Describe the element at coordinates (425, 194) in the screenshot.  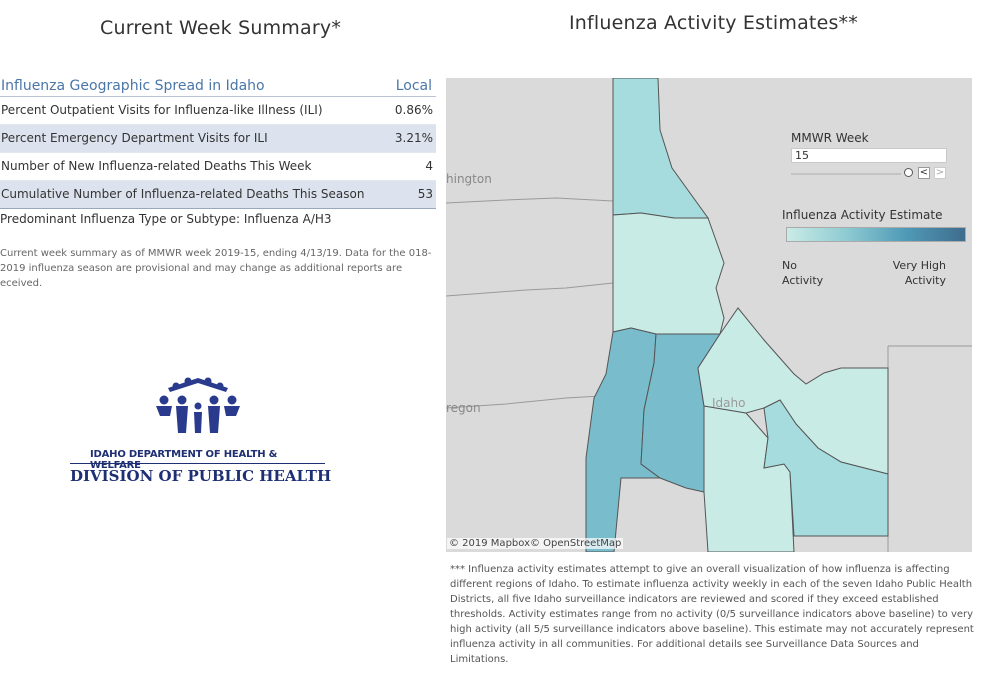
I see `row-value: 53` at that location.